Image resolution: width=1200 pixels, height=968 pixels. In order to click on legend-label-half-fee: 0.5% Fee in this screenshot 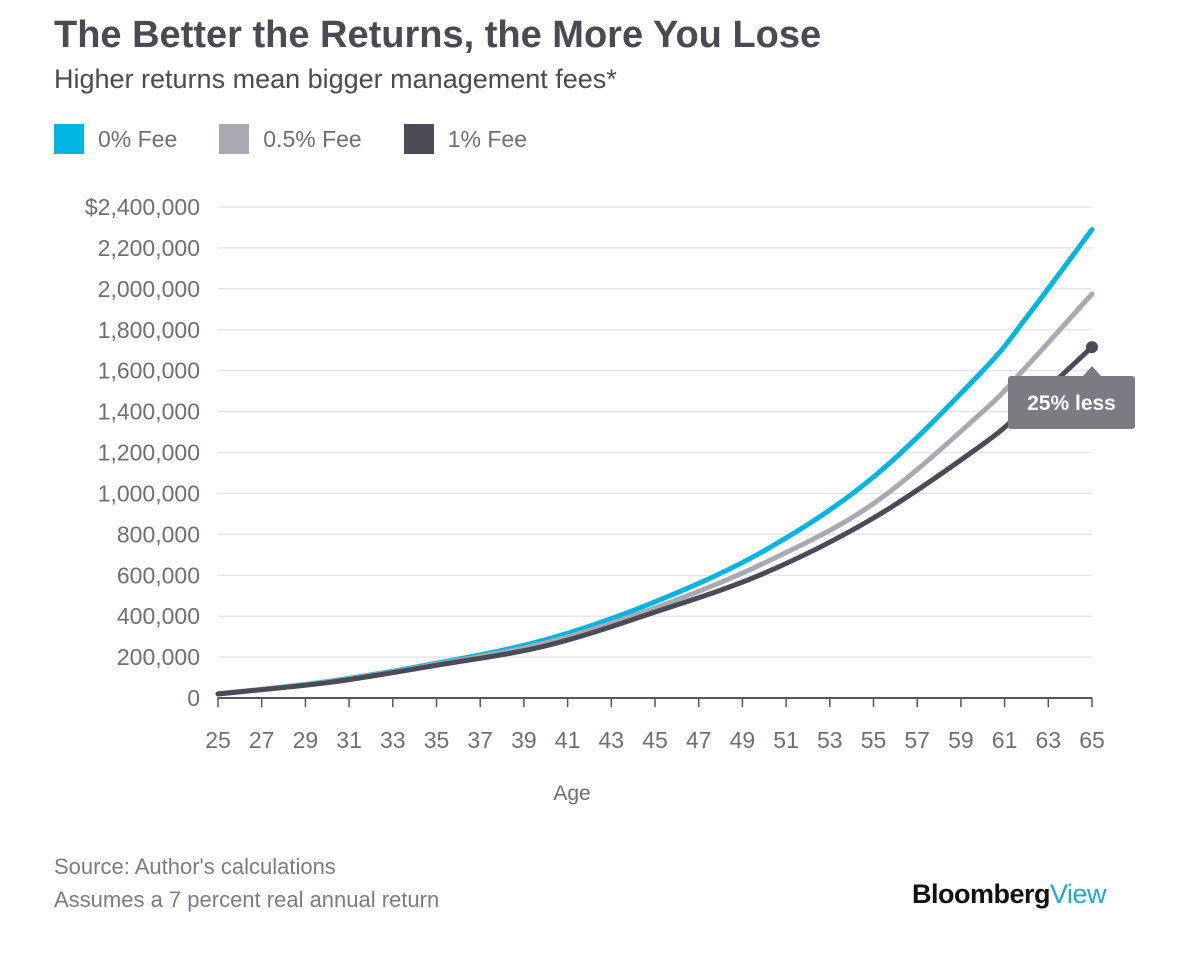, I will do `click(312, 138)`.